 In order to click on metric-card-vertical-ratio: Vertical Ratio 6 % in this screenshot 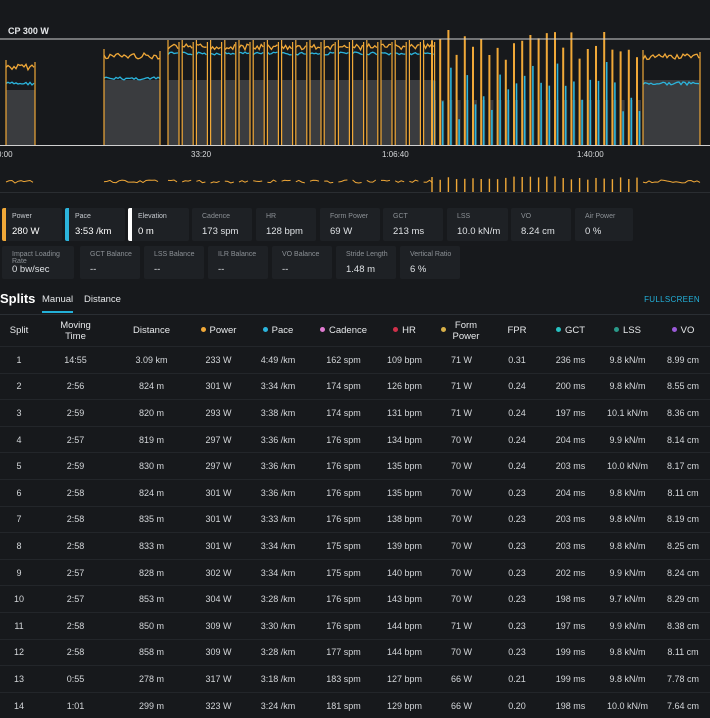, I will do `click(430, 262)`.